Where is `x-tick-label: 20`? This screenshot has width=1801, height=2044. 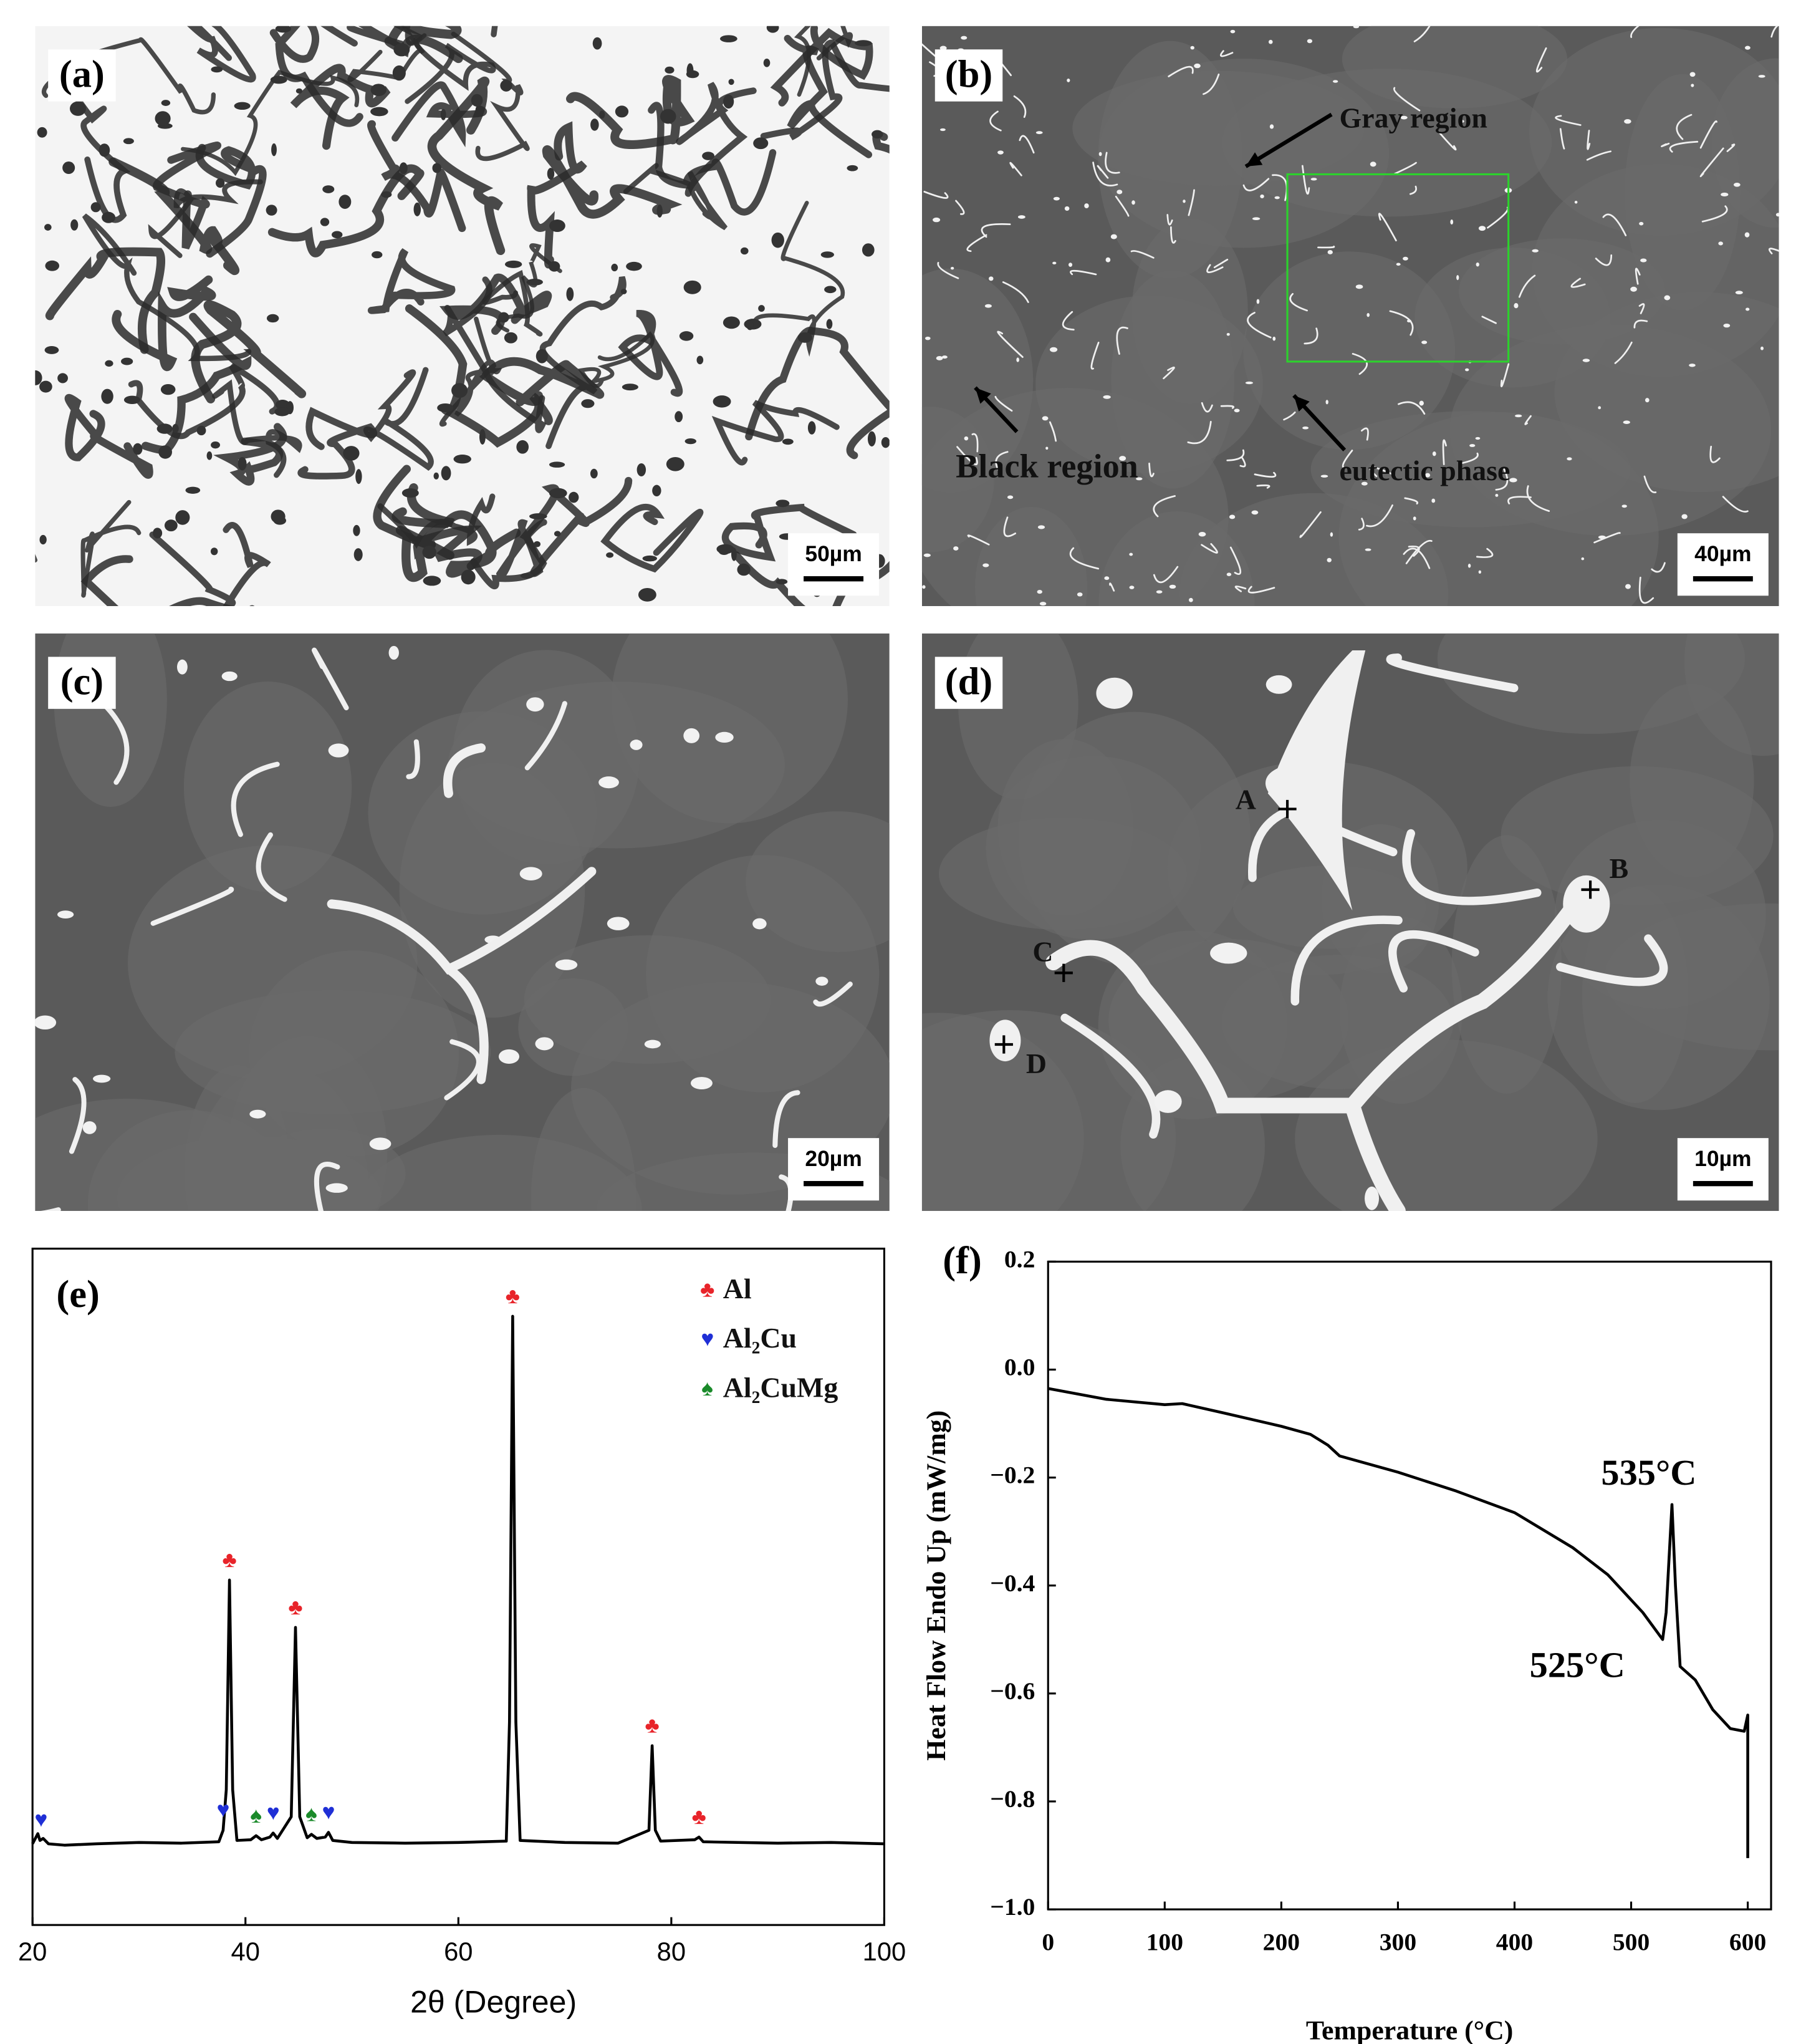
x-tick-label: 20 is located at coordinates (32, 1951).